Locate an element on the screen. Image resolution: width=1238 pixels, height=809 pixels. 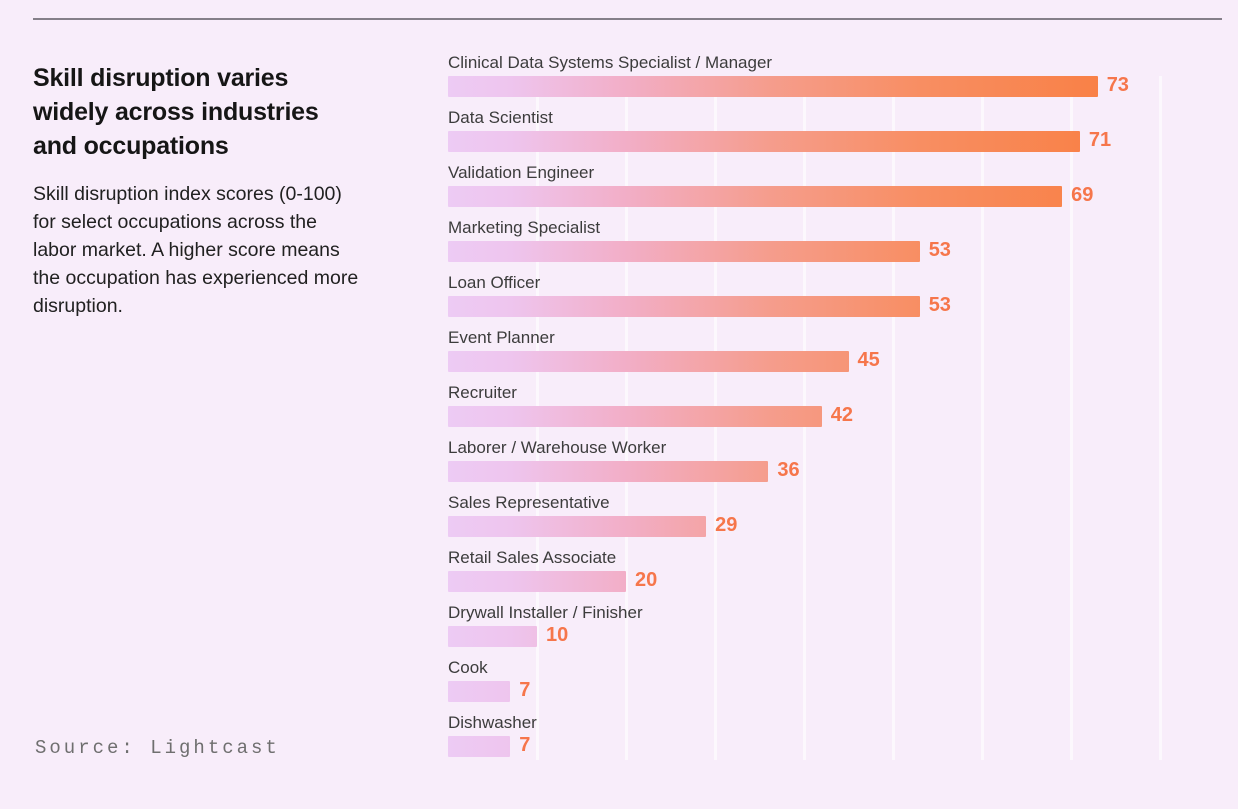
bar-value-label: 10 is located at coordinates (557, 635).